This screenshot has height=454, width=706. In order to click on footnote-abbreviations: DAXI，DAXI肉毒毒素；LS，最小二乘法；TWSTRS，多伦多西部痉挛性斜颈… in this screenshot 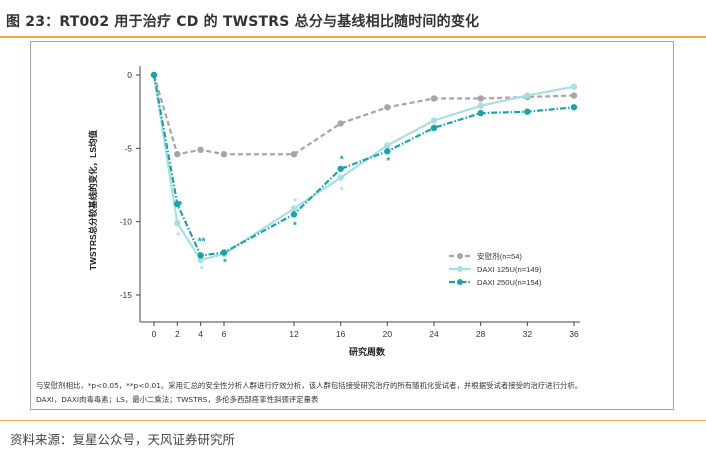, I will do `click(177, 399)`.